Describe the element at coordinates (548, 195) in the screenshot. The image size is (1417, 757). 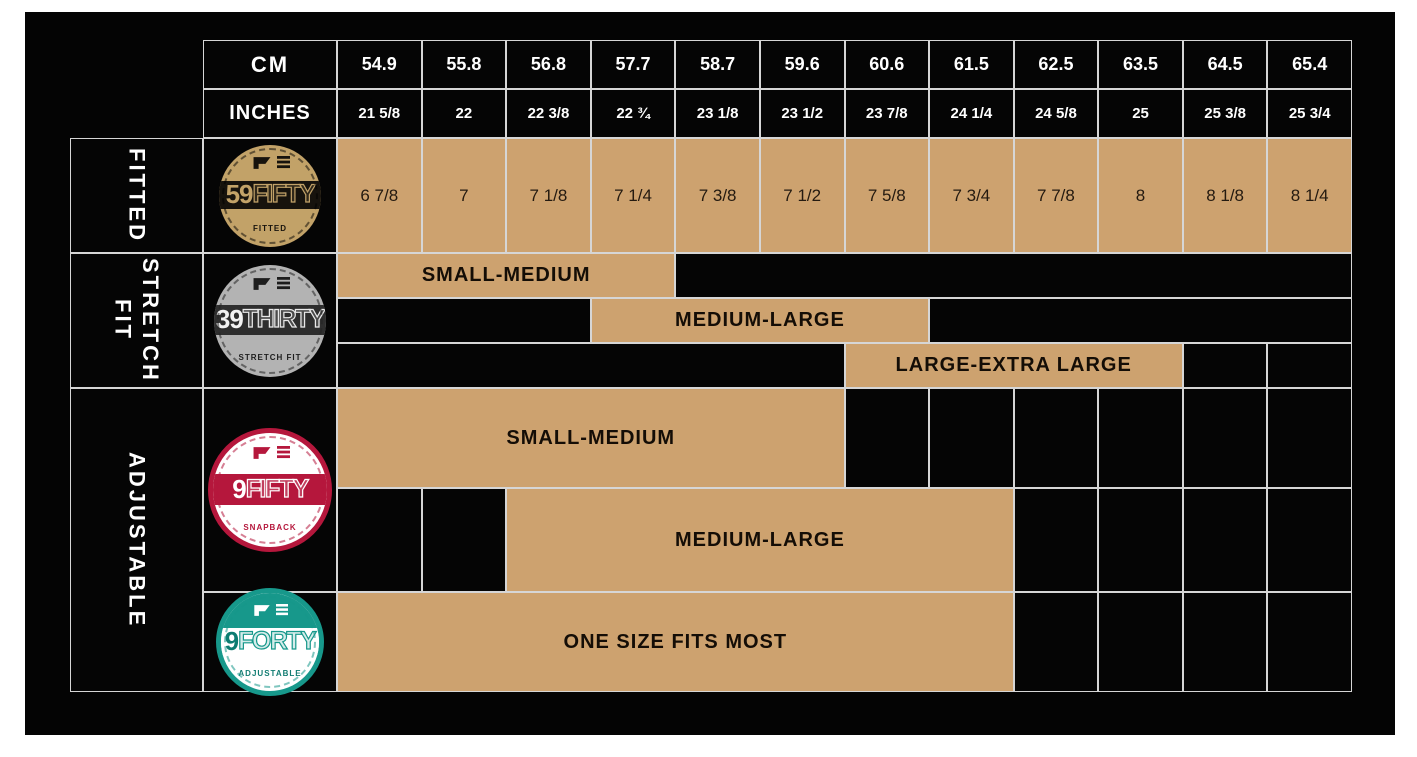
I see `fitted-size-cell: 7 1/8` at that location.